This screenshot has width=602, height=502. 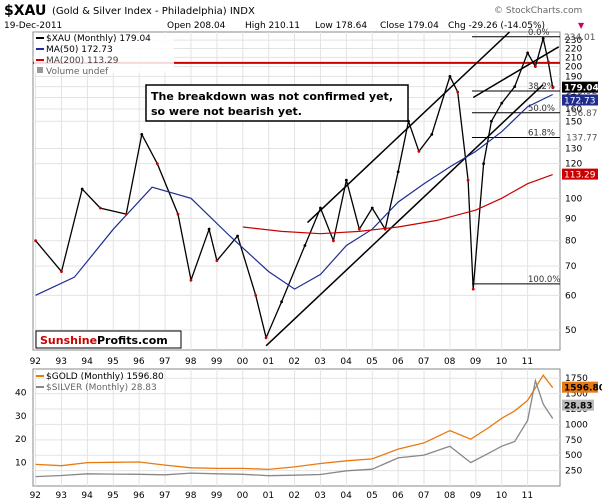 What do you see at coordinates (112, 362) in the screenshot?
I see `x-tick-label: 95` at bounding box center [112, 362].